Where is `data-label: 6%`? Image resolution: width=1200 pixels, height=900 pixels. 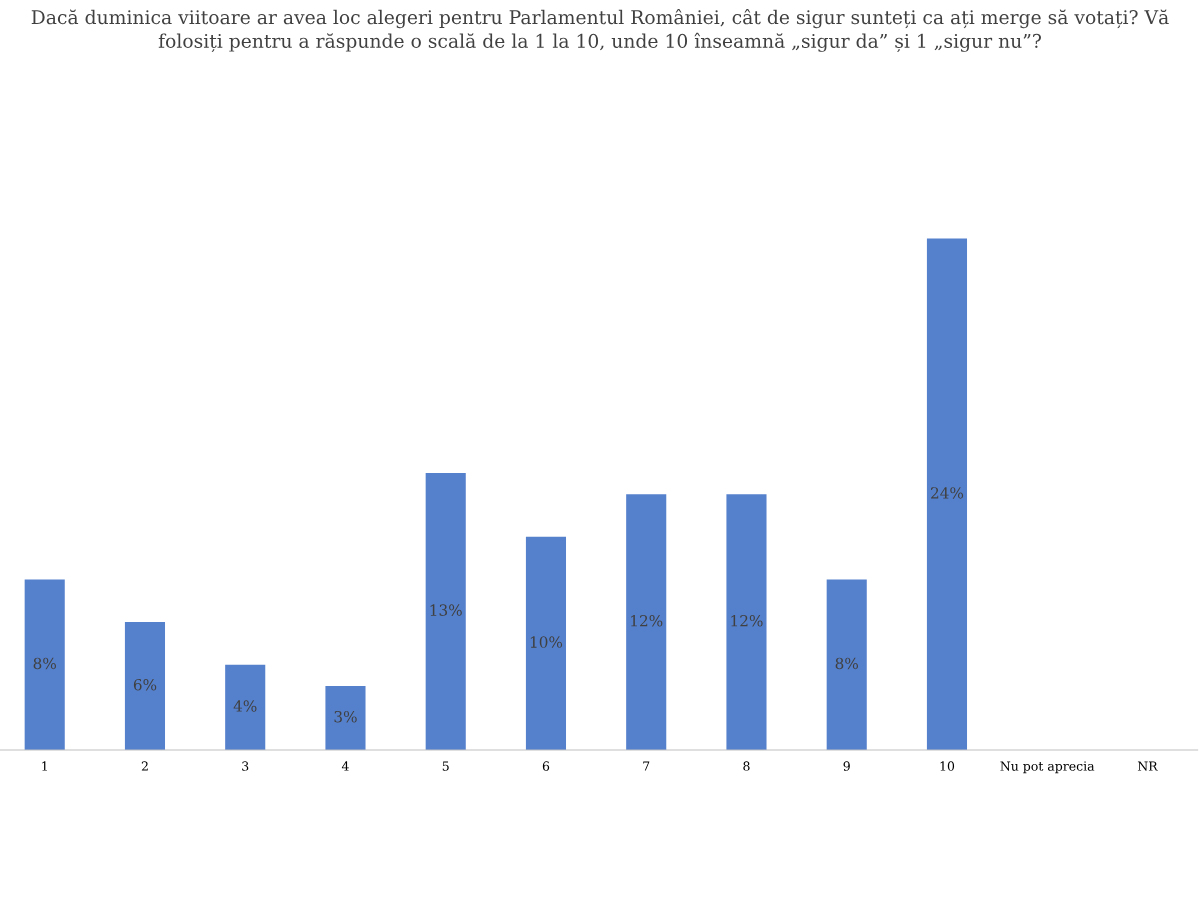 data-label: 6% is located at coordinates (145, 684).